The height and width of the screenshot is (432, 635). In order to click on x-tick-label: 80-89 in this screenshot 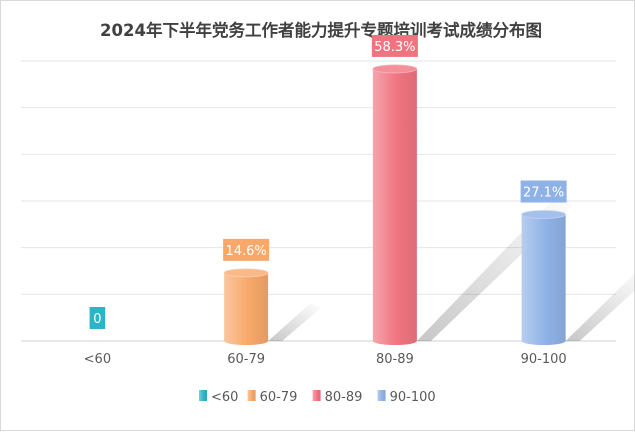, I will do `click(395, 359)`.